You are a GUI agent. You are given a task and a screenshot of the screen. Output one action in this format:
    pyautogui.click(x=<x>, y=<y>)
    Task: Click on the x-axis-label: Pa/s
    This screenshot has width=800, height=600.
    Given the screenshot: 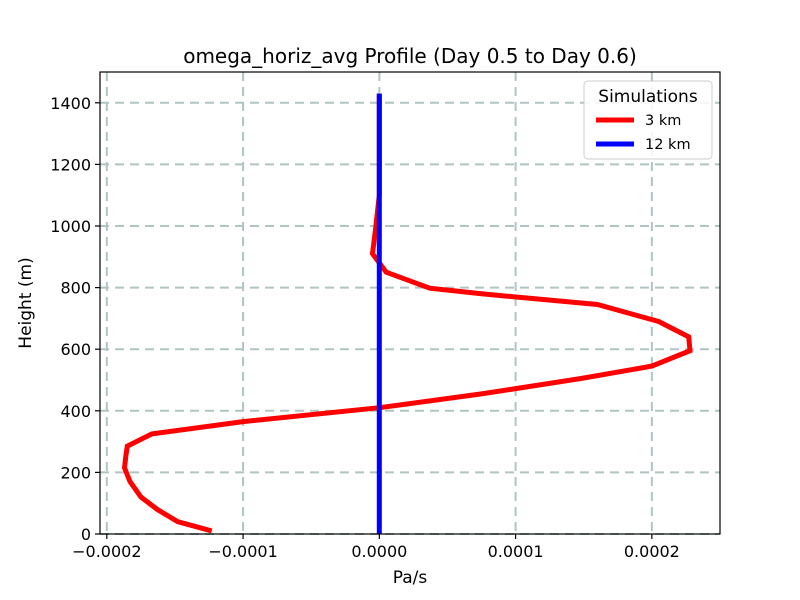 What is the action you would take?
    pyautogui.click(x=410, y=578)
    